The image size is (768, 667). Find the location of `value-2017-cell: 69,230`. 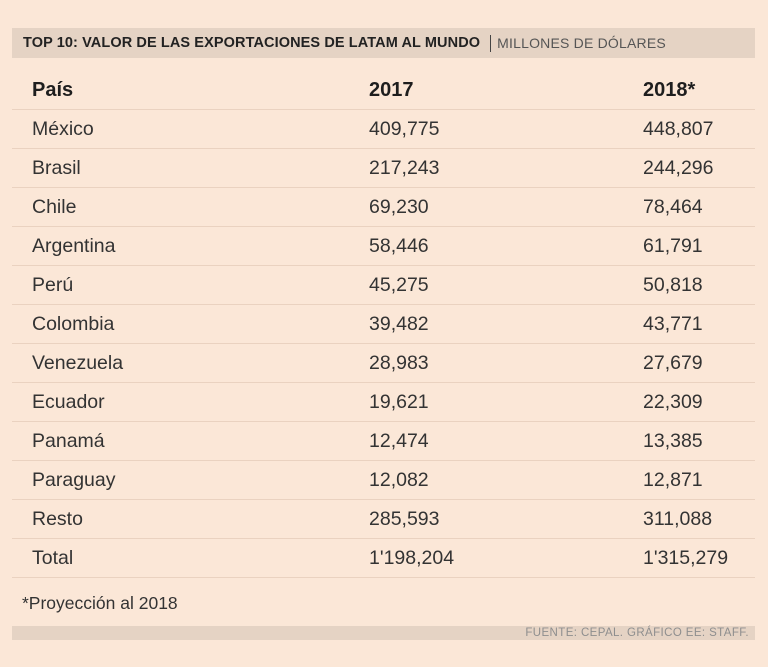

value-2017-cell: 69,230 is located at coordinates (503, 207).